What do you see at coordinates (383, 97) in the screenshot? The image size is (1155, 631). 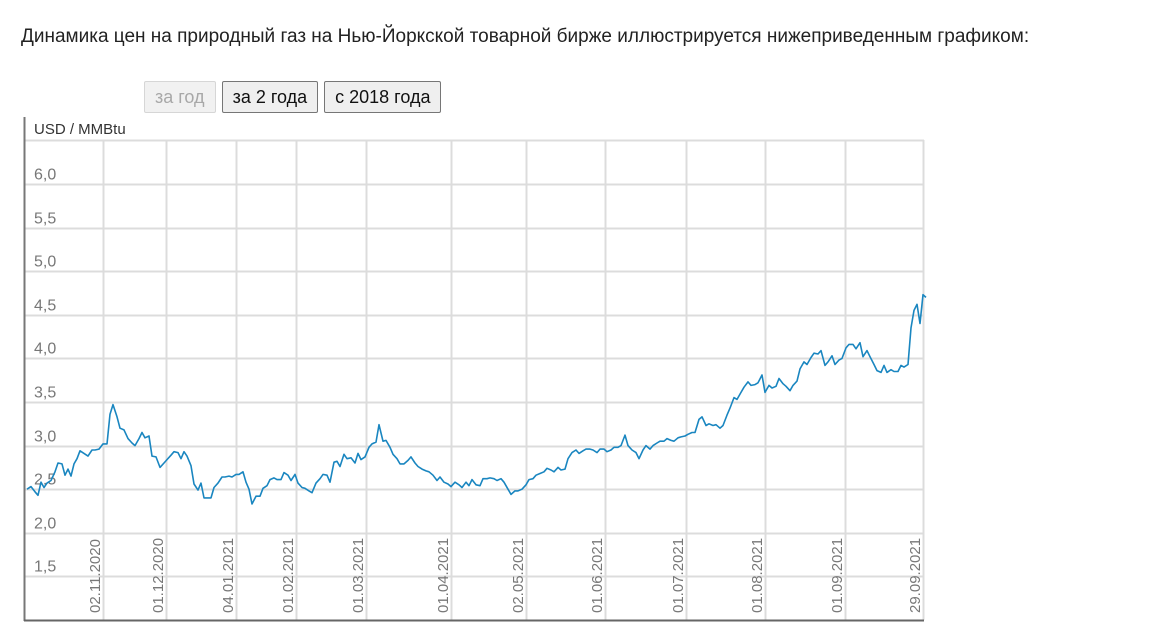 I see `range-button-since-2018: с 2018 года` at bounding box center [383, 97].